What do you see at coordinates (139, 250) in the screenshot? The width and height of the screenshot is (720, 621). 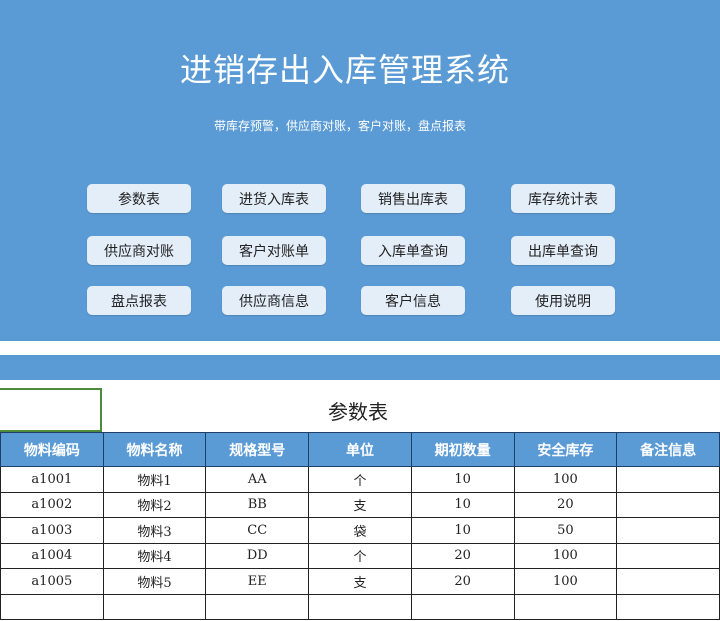 I see `nav-button: 供应商对账` at bounding box center [139, 250].